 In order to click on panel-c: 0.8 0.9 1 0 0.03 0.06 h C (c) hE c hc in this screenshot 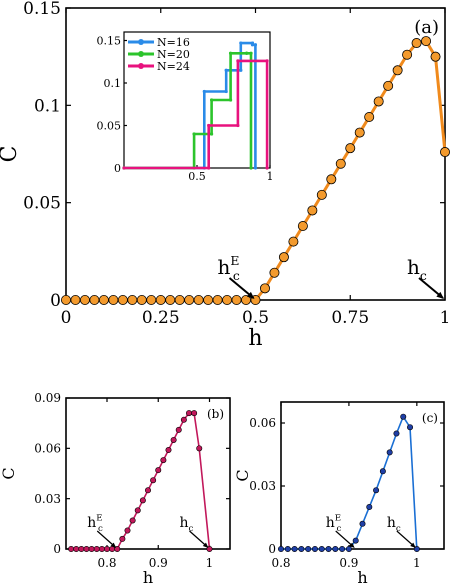, I will do `click(339, 492)`.